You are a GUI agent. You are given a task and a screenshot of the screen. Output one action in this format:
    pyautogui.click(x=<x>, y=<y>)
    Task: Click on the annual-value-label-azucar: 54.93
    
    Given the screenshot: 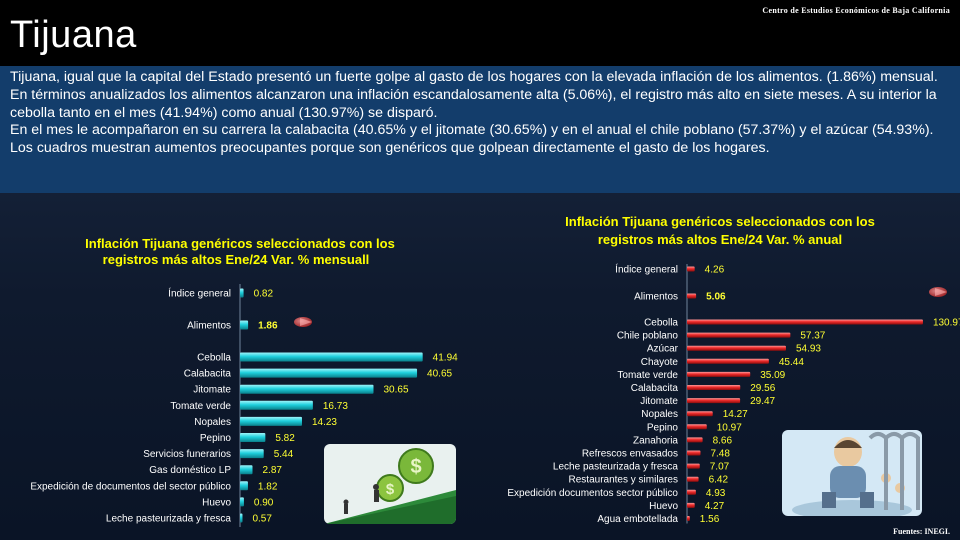 What is the action you would take?
    pyautogui.click(x=808, y=349)
    